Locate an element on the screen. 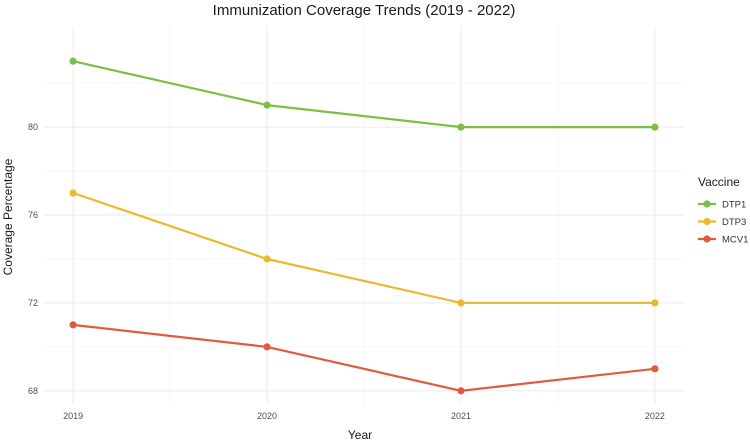 The image size is (750, 442). y-tick-label: 76 is located at coordinates (33, 215).